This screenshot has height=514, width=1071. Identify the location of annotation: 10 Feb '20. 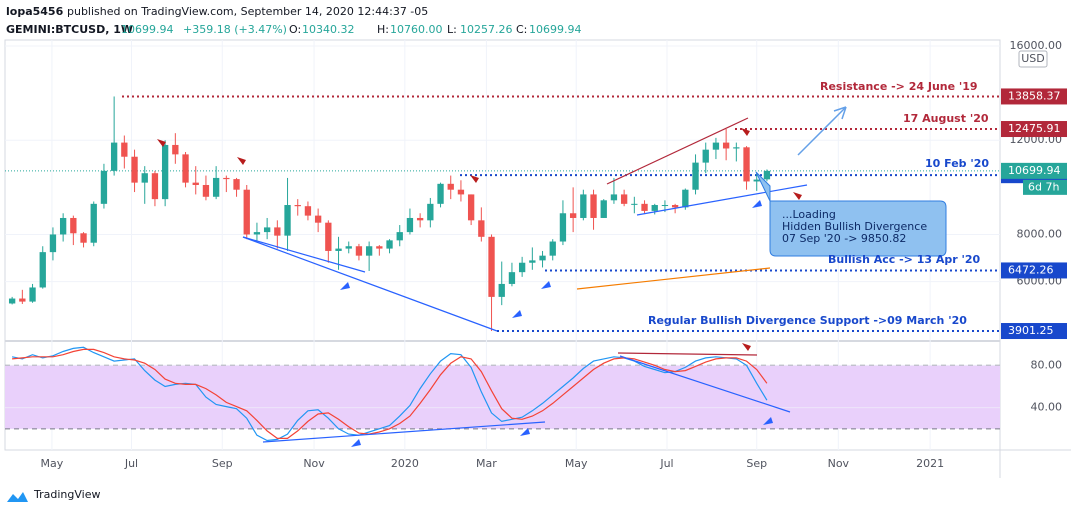
(957, 163).